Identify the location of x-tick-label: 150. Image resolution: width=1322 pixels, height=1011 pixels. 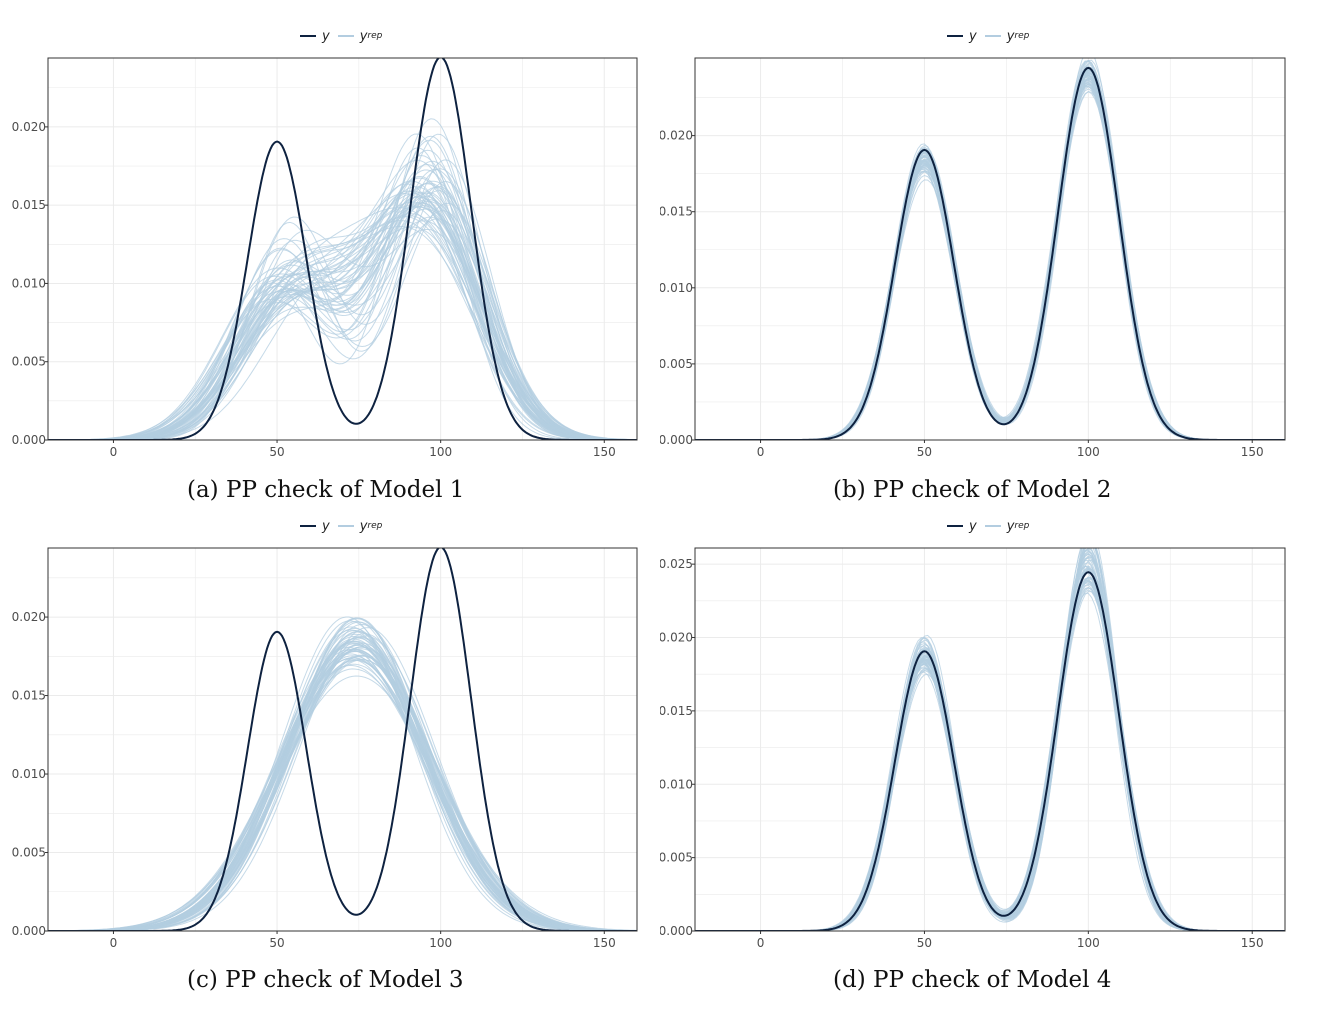
(1252, 452).